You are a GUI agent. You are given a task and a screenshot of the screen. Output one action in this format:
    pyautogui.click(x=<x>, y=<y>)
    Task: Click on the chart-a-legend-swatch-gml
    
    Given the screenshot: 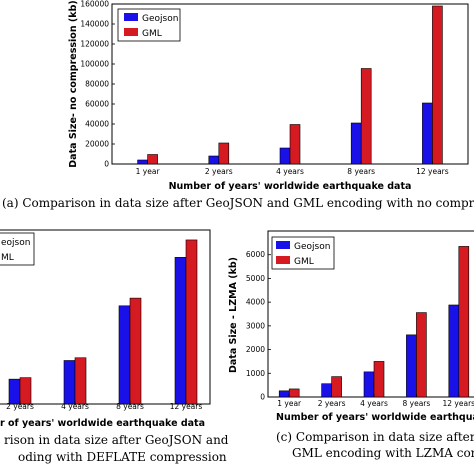 What is the action you would take?
    pyautogui.click(x=131, y=32)
    